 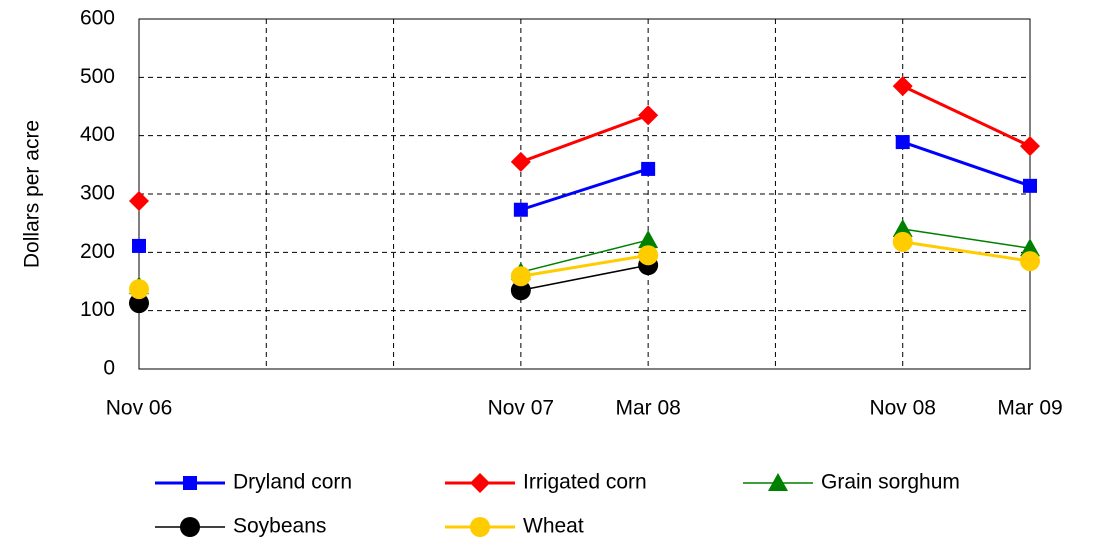 What do you see at coordinates (139, 408) in the screenshot?
I see `x-tick-label: Nov 06` at bounding box center [139, 408].